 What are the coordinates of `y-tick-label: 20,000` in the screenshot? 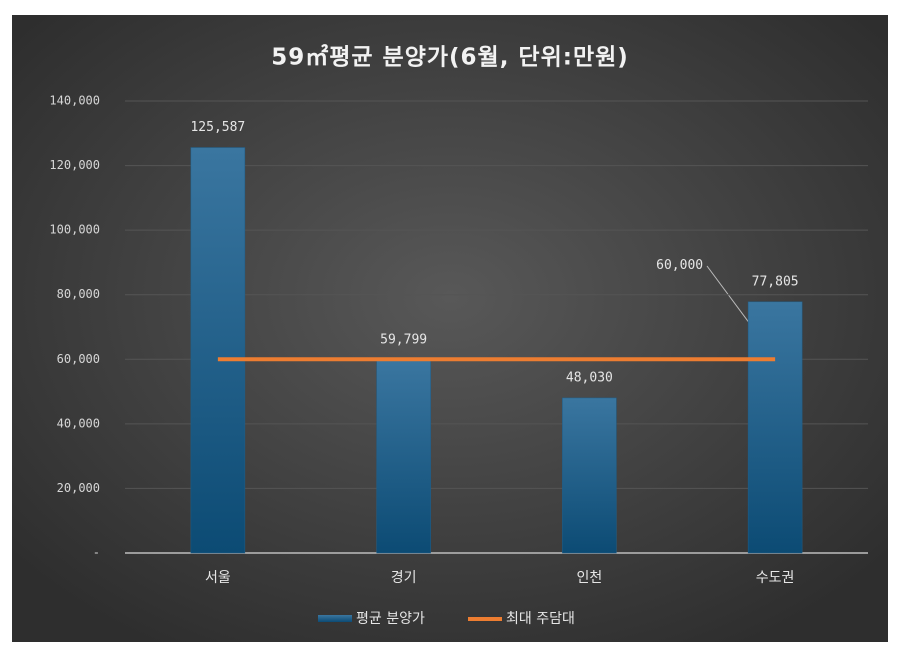 It's located at (78, 488).